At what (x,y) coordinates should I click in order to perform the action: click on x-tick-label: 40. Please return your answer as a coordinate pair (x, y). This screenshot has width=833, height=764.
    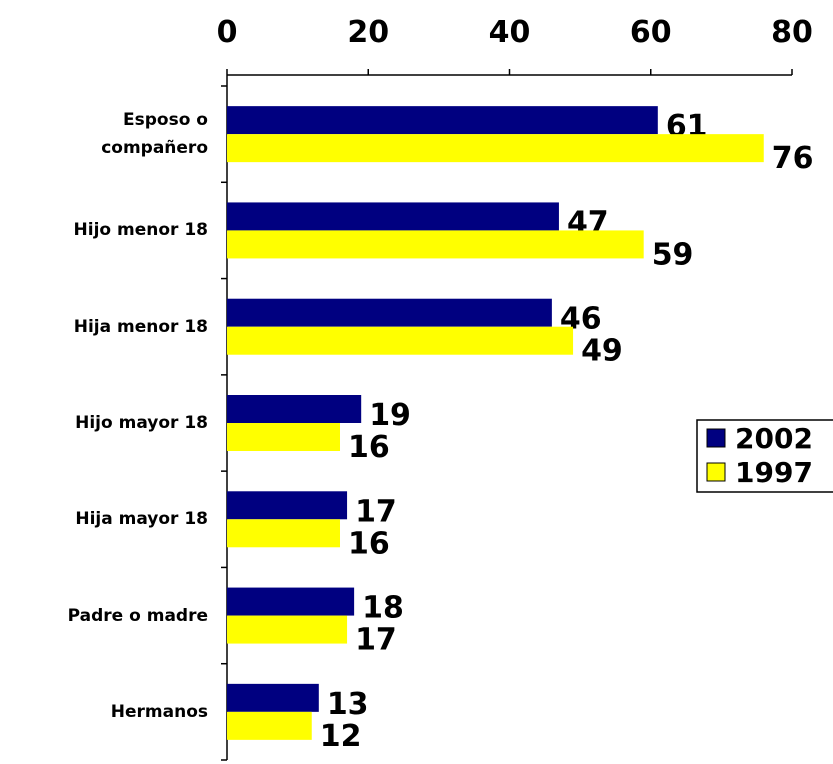
    Looking at the image, I should click on (510, 32).